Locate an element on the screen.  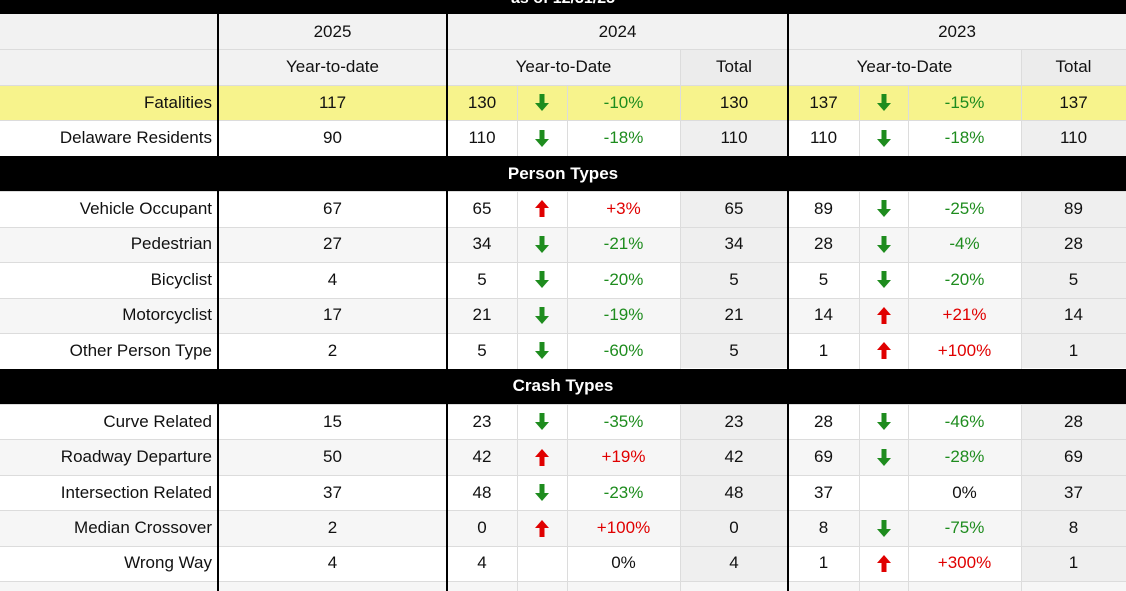
percent-change: -60% is located at coordinates (623, 351).